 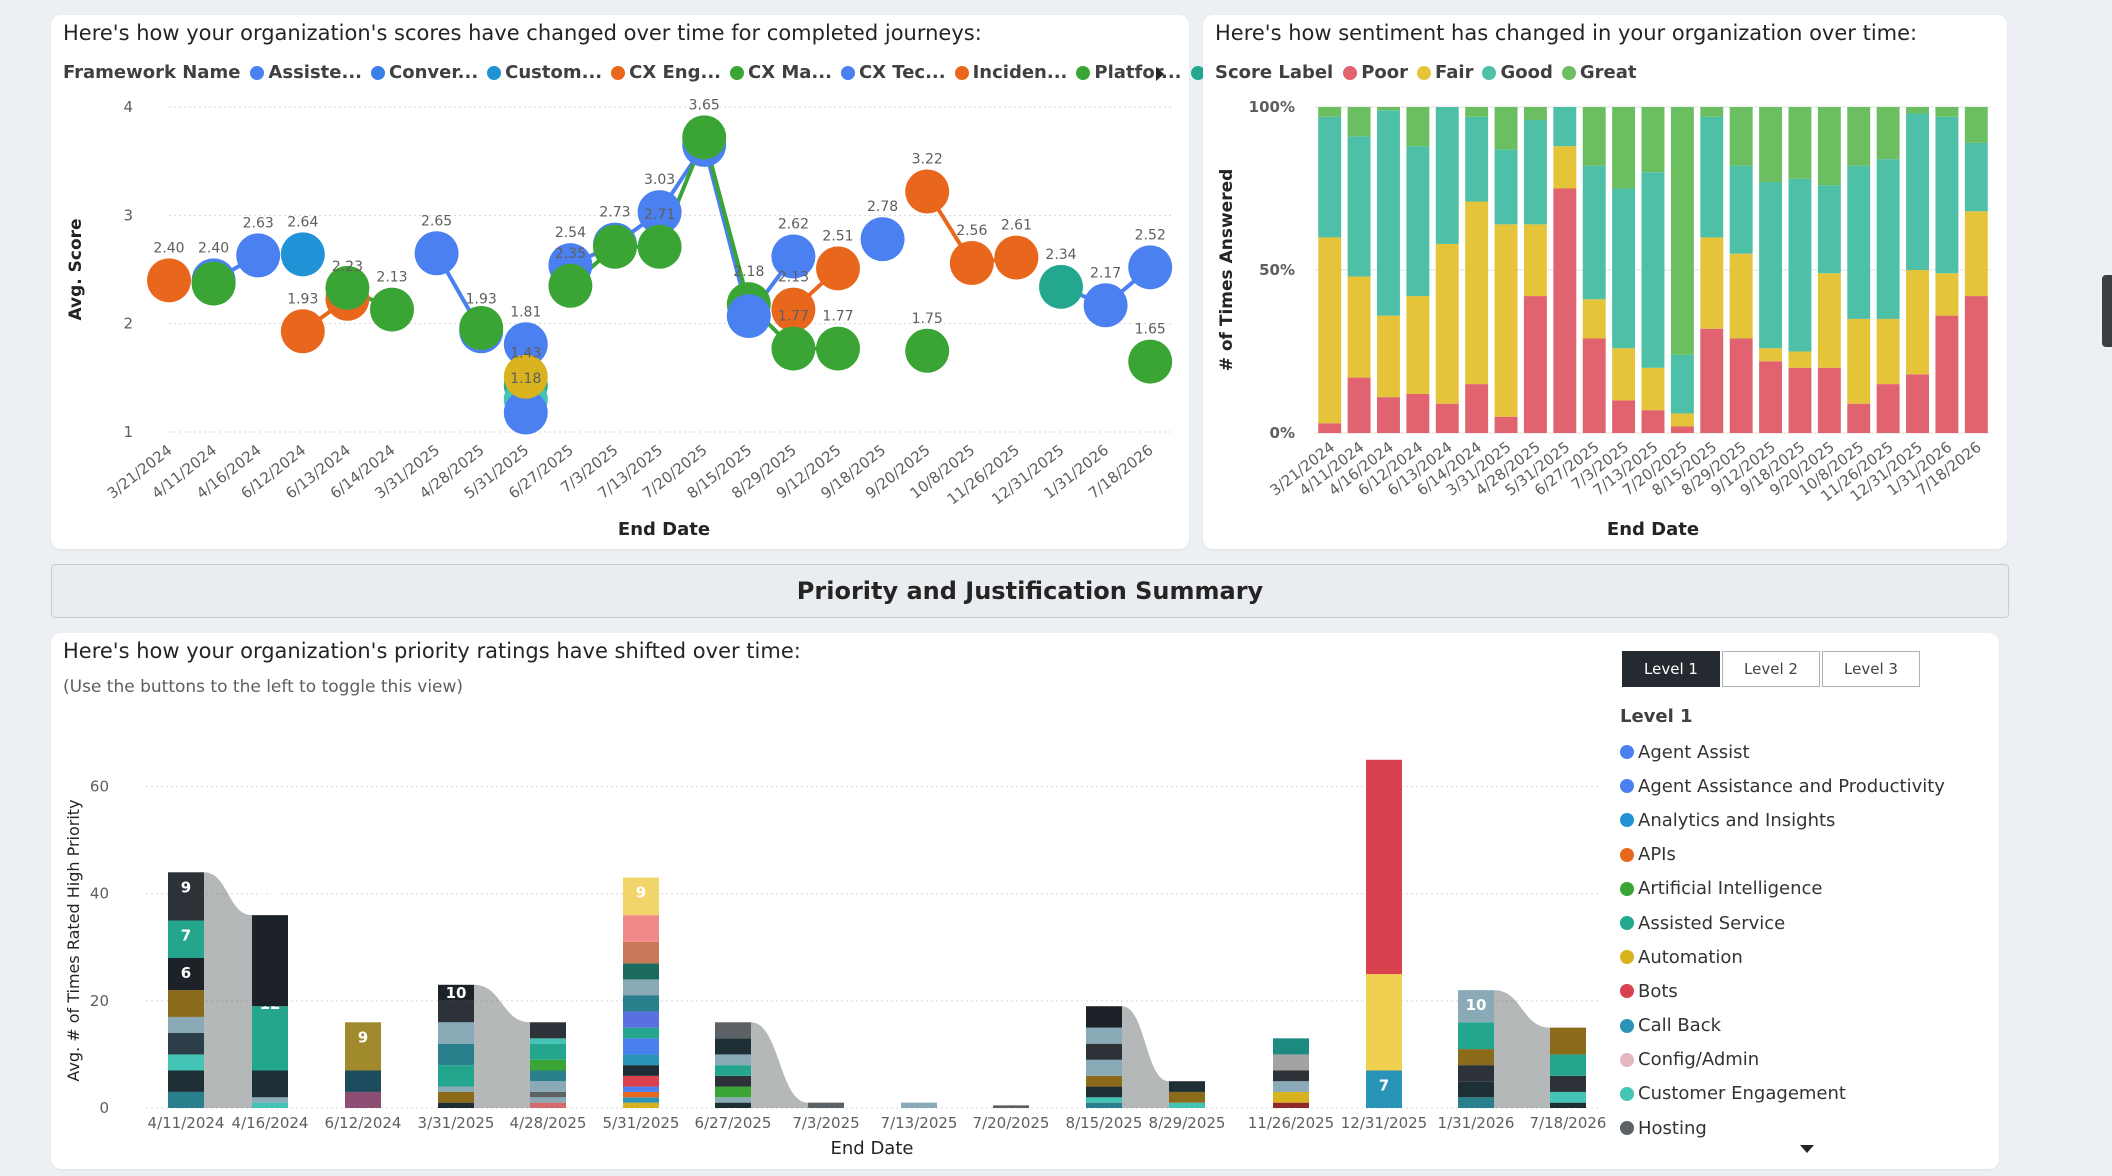 I want to click on level-legend-item: Analytics and Insights, so click(x=1782, y=820).